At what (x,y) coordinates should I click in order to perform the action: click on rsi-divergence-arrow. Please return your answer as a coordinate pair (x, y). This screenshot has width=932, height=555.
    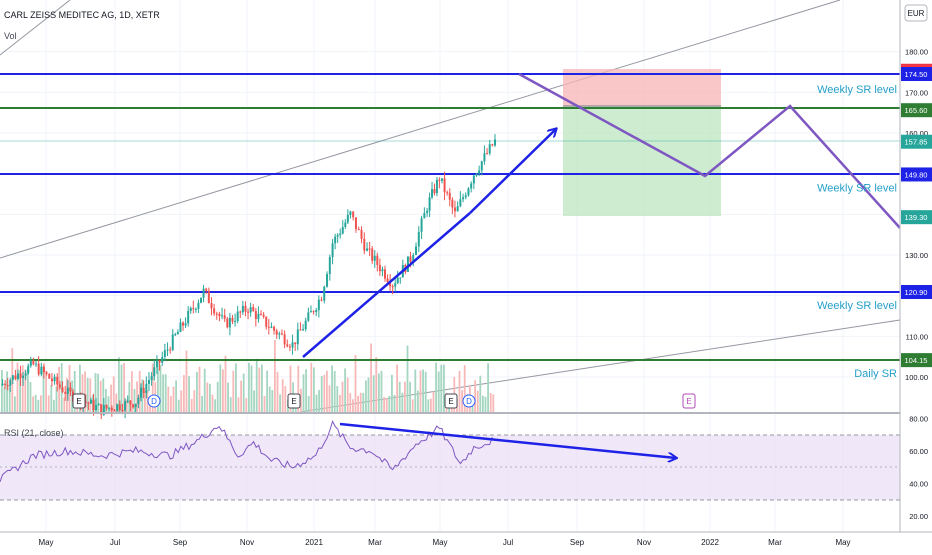
    Looking at the image, I should click on (507, 440).